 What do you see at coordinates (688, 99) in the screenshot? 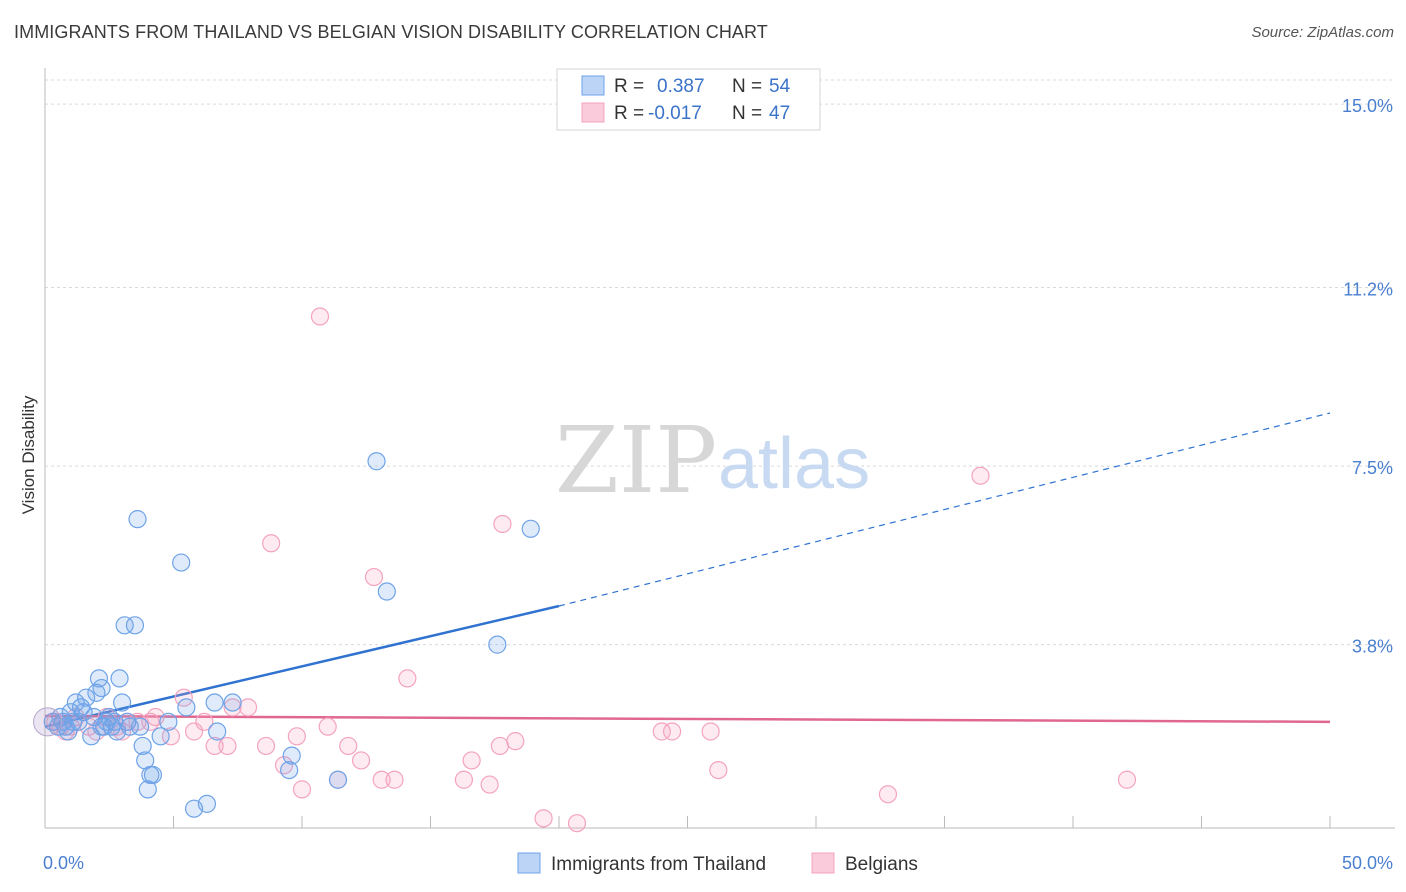
I see `stats-legend: R = 0.387 N = 54 R = -0.017 N = 47` at bounding box center [688, 99].